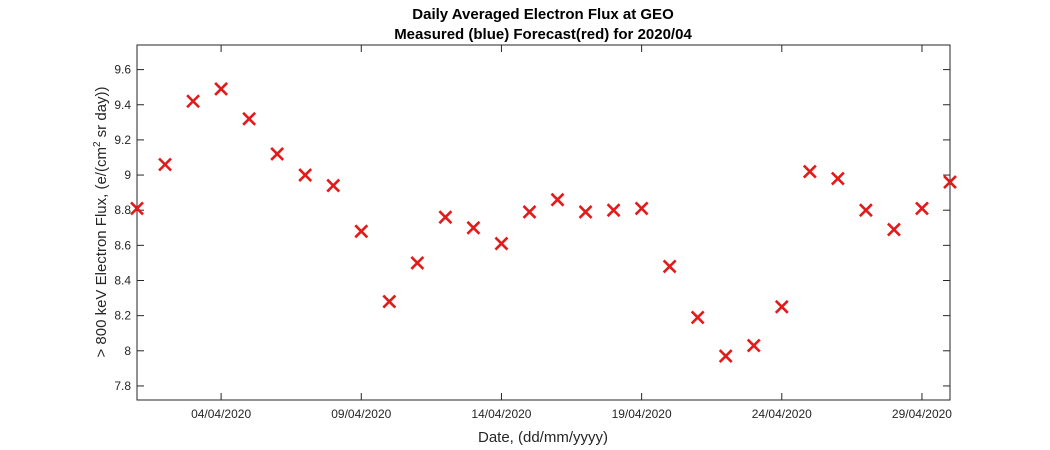 This screenshot has height=450, width=1050. I want to click on x-tick-label: 09/04/2020, so click(361, 414).